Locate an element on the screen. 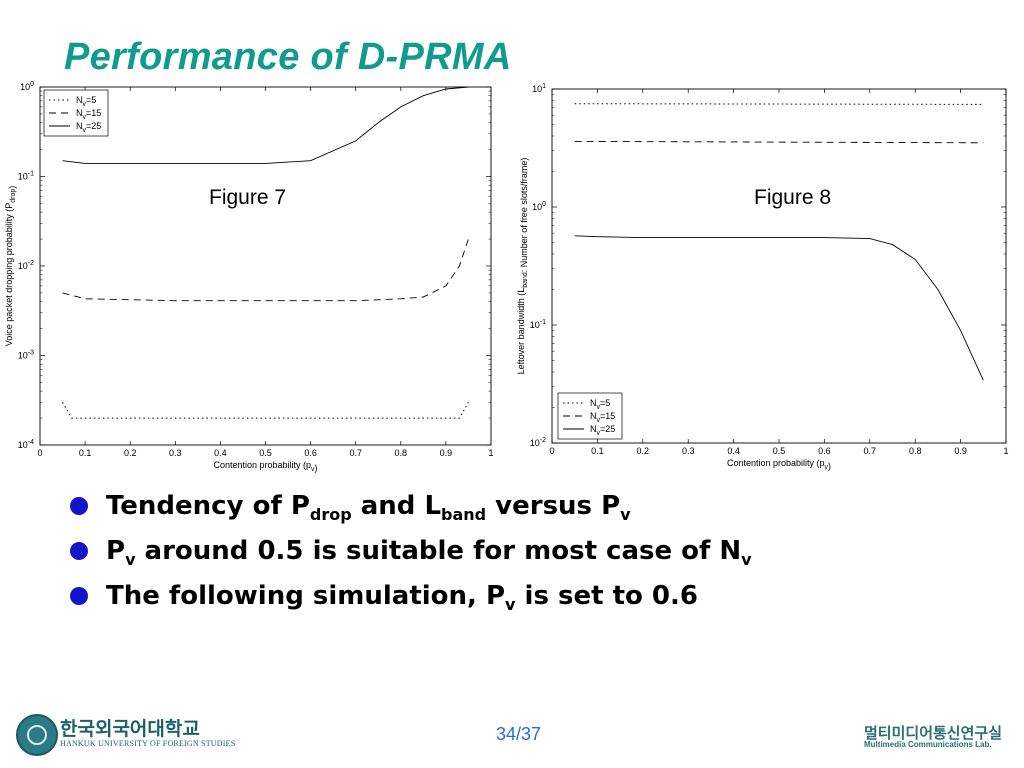 The width and height of the screenshot is (1024, 768). figure-7-label: Figure 7 is located at coordinates (248, 197).